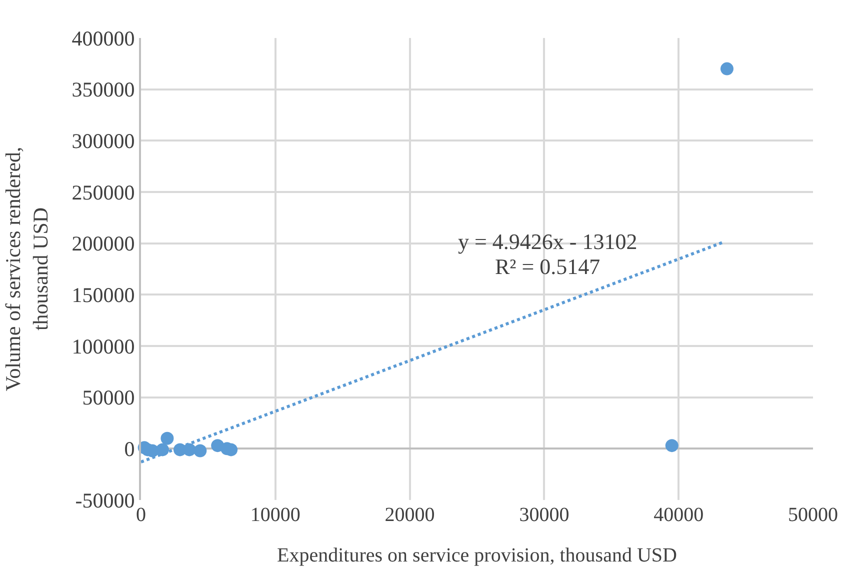 Image resolution: width=868 pixels, height=574 pixels. I want to click on y-tick-label: 250000, so click(103, 192).